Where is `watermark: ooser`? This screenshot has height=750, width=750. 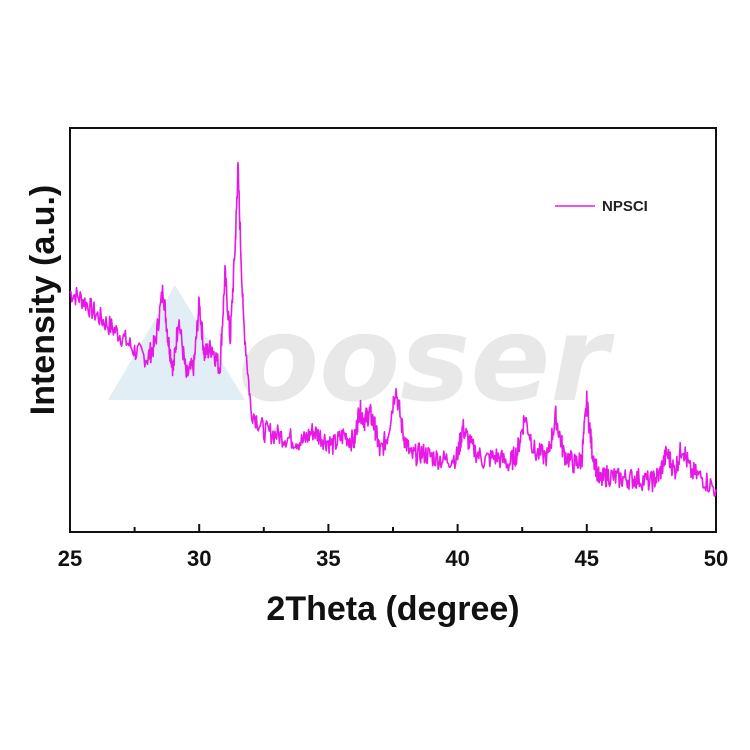 watermark: ooser is located at coordinates (361, 356).